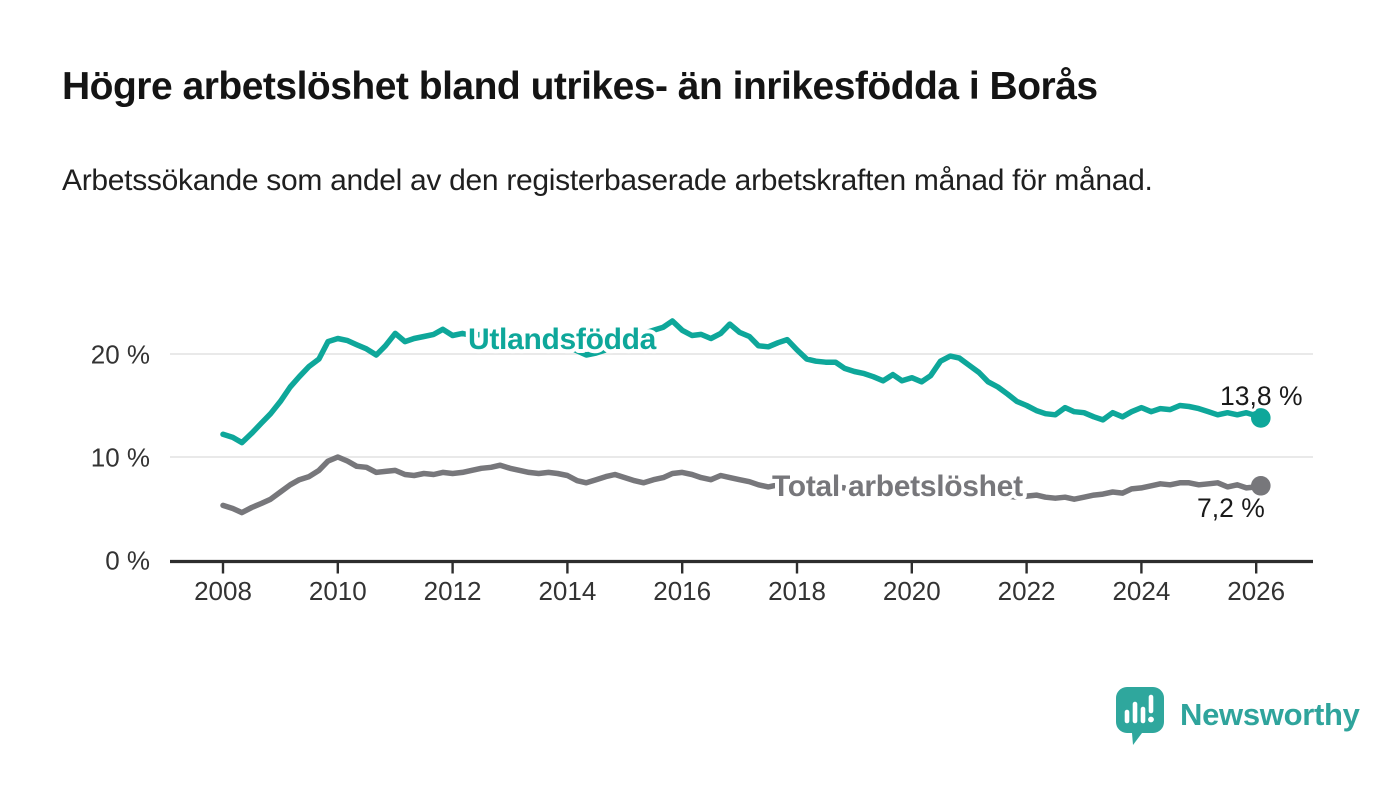  I want to click on newsworthy-logo-icon, so click(1140, 716).